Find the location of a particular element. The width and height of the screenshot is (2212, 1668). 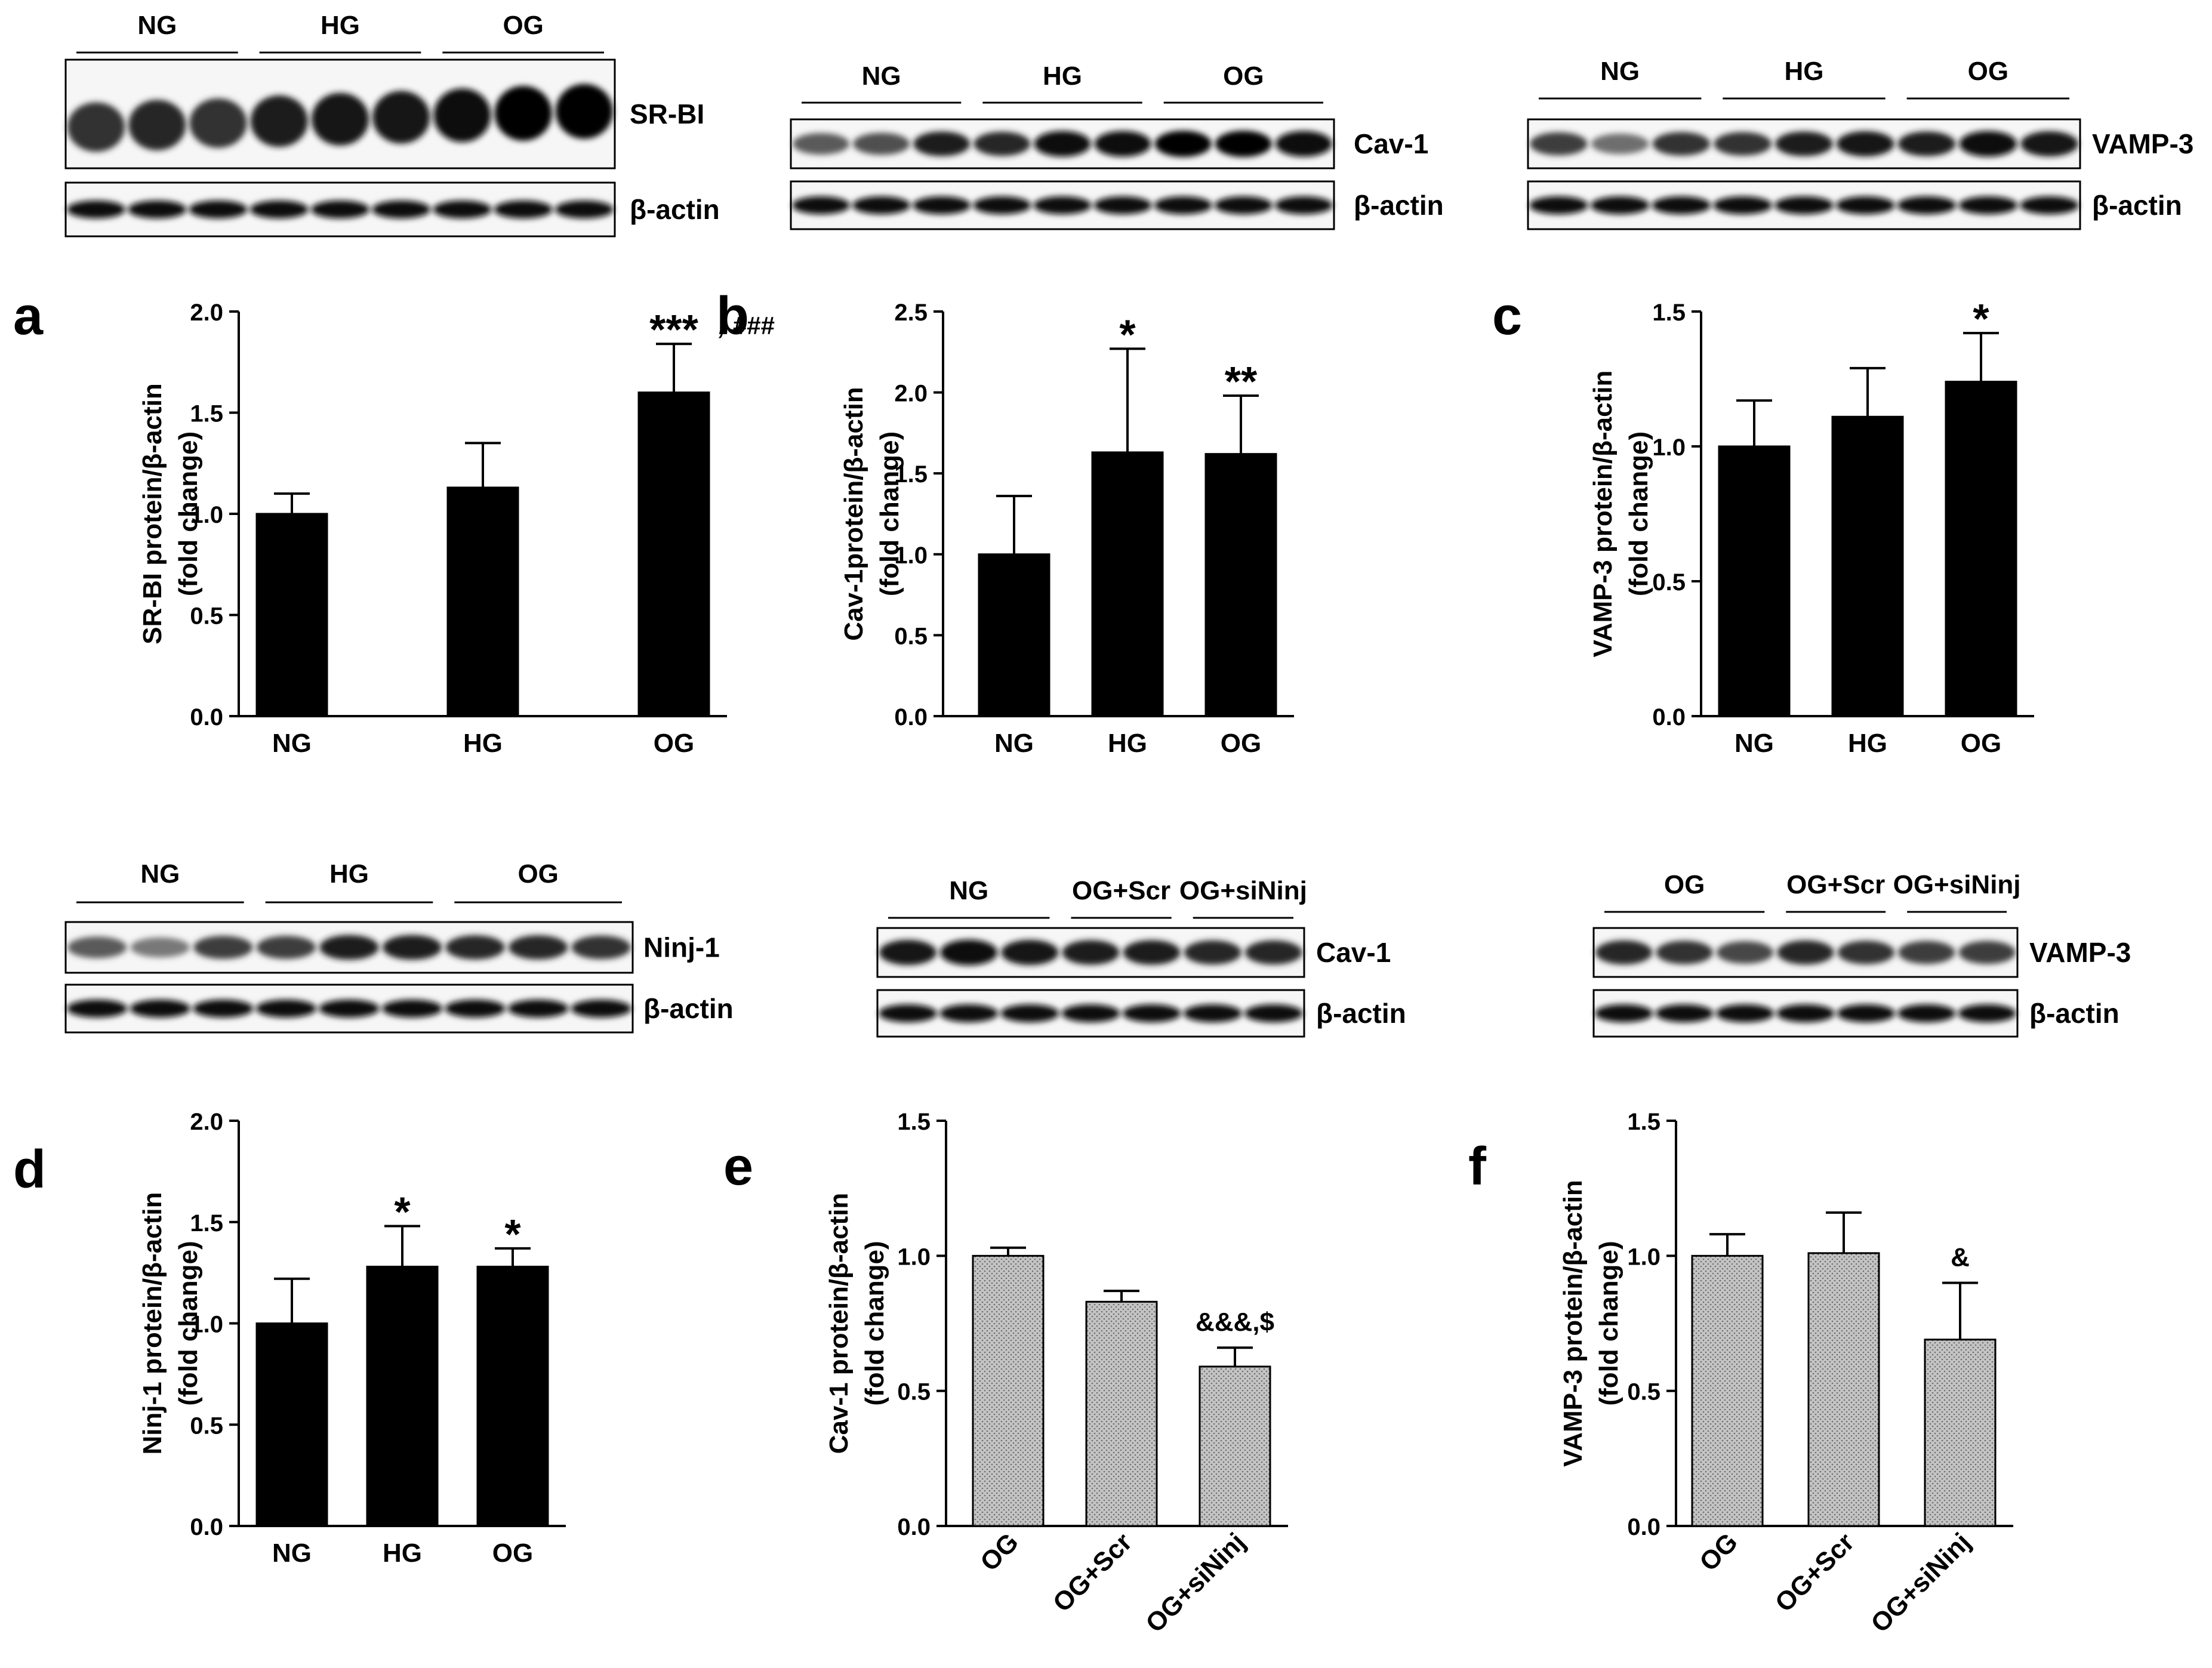

lane-group-label: NG is located at coordinates (157, 25).